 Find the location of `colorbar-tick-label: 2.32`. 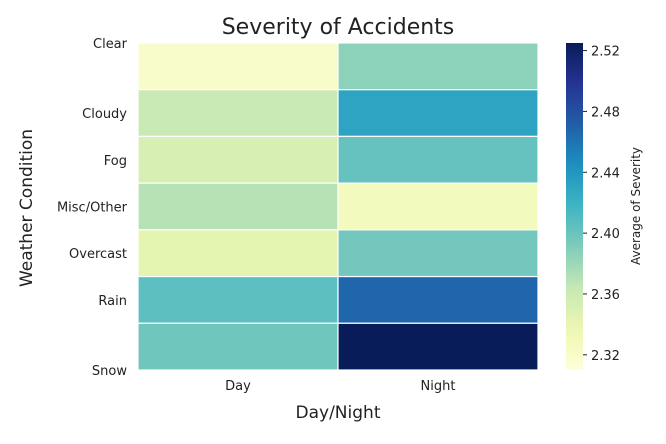

colorbar-tick-label: 2.32 is located at coordinates (605, 356).